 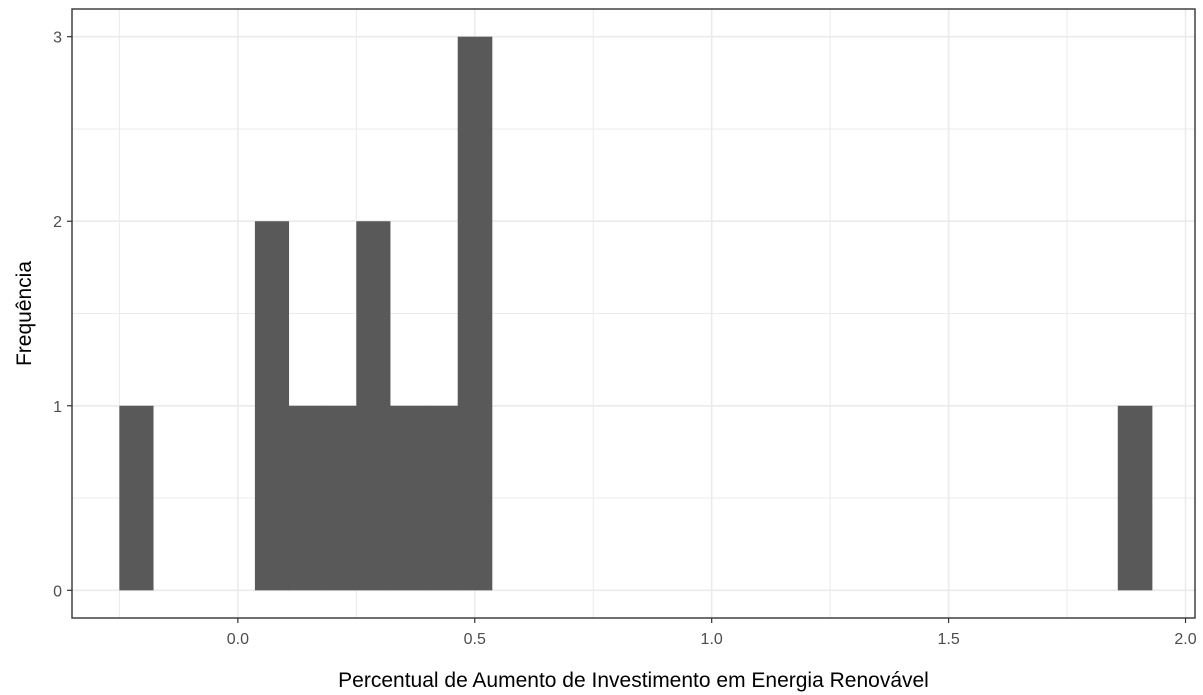 What do you see at coordinates (1185, 639) in the screenshot?
I see `x-tick-label: 2.0` at bounding box center [1185, 639].